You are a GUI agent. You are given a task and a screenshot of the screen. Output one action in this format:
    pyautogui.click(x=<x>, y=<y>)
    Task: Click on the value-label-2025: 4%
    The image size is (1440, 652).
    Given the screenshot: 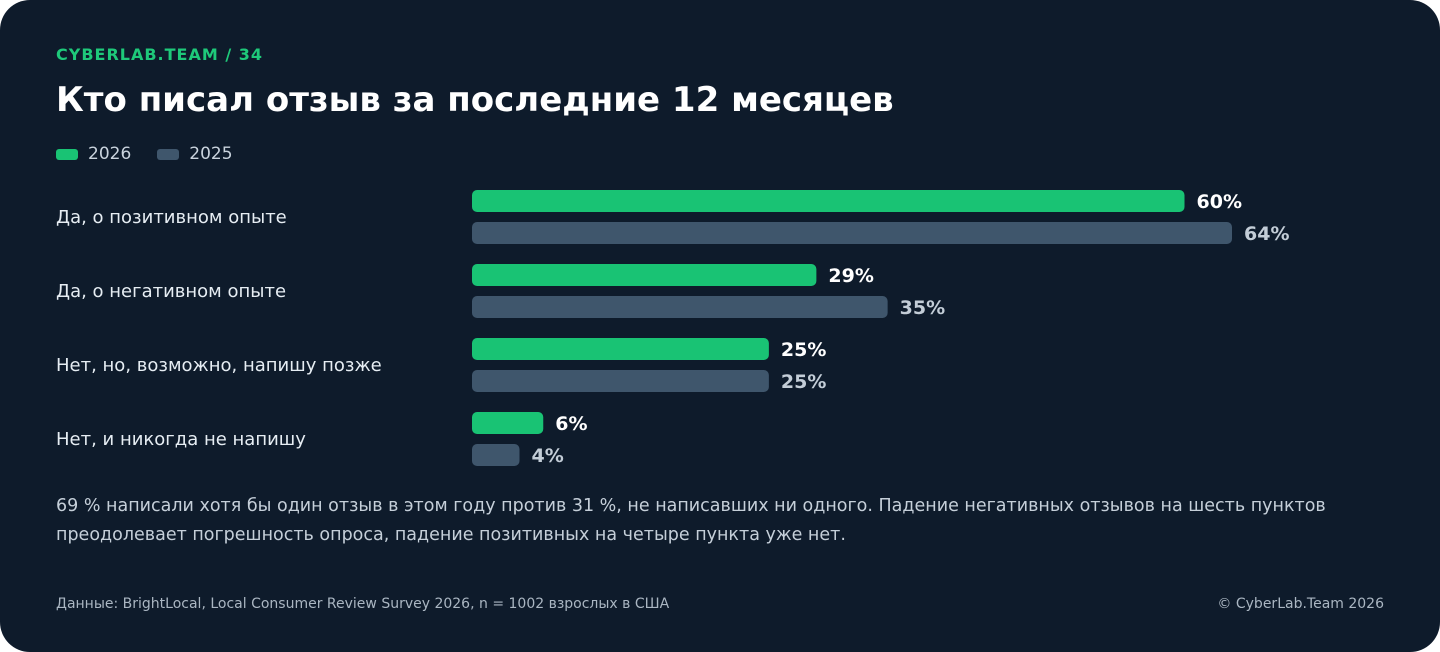 What is the action you would take?
    pyautogui.click(x=548, y=456)
    